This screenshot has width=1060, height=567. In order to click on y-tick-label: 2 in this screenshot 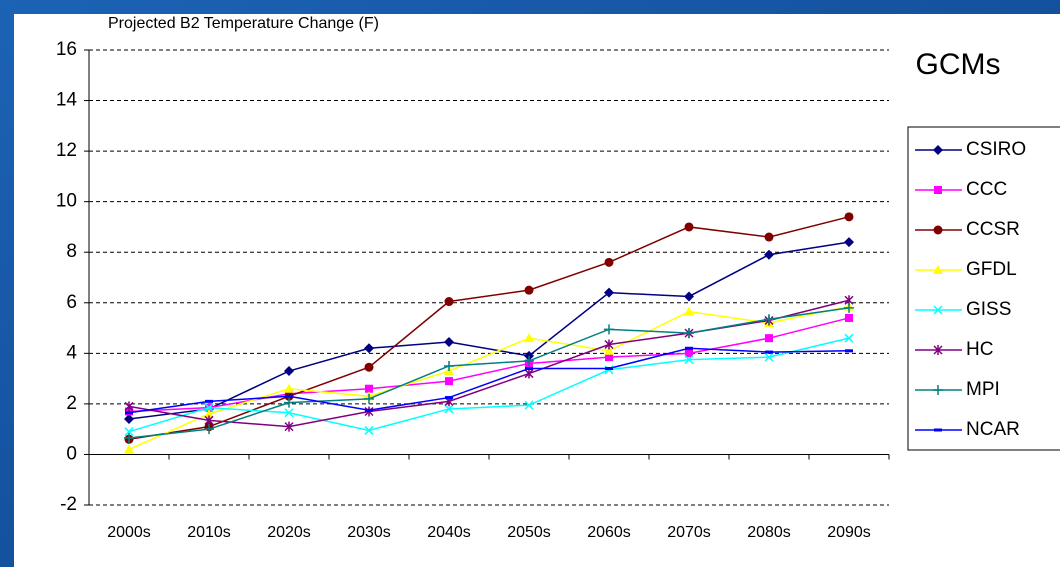, I will do `click(71, 403)`.